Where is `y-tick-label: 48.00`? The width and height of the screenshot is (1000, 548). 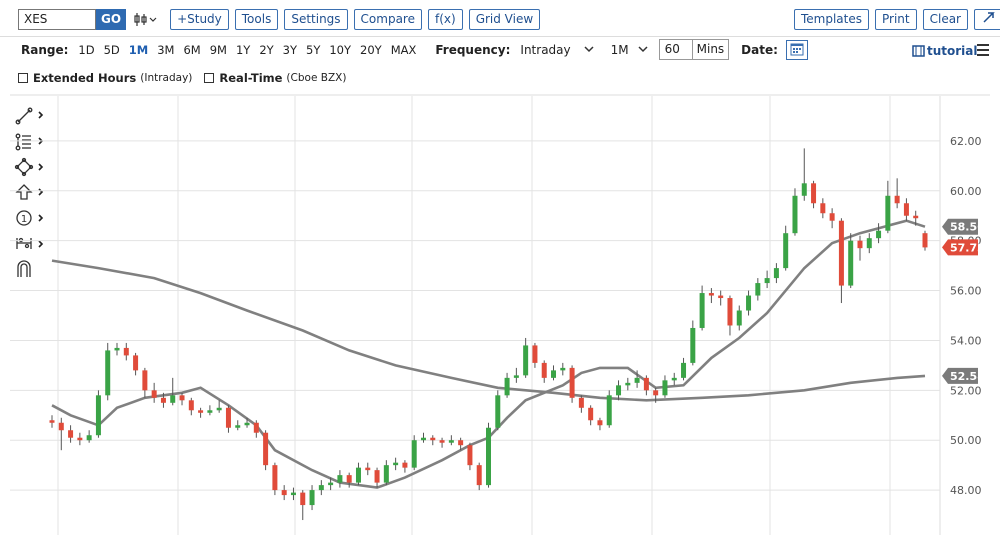 y-tick-label: 48.00 is located at coordinates (966, 490).